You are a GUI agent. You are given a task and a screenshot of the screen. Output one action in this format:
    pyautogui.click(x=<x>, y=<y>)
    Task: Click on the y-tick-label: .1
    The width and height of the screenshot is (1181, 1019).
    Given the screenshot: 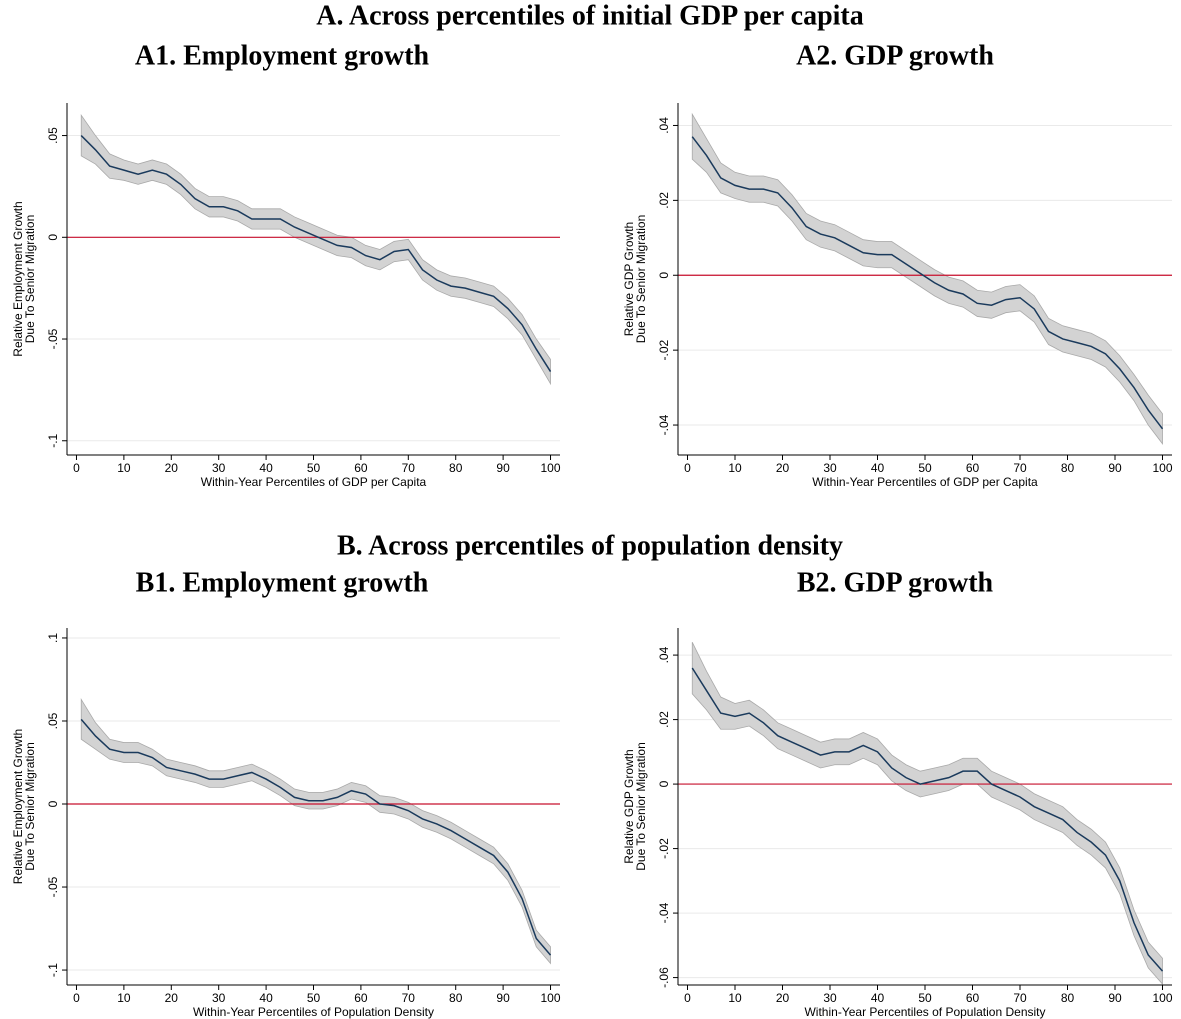 What is the action you would take?
    pyautogui.click(x=53, y=638)
    